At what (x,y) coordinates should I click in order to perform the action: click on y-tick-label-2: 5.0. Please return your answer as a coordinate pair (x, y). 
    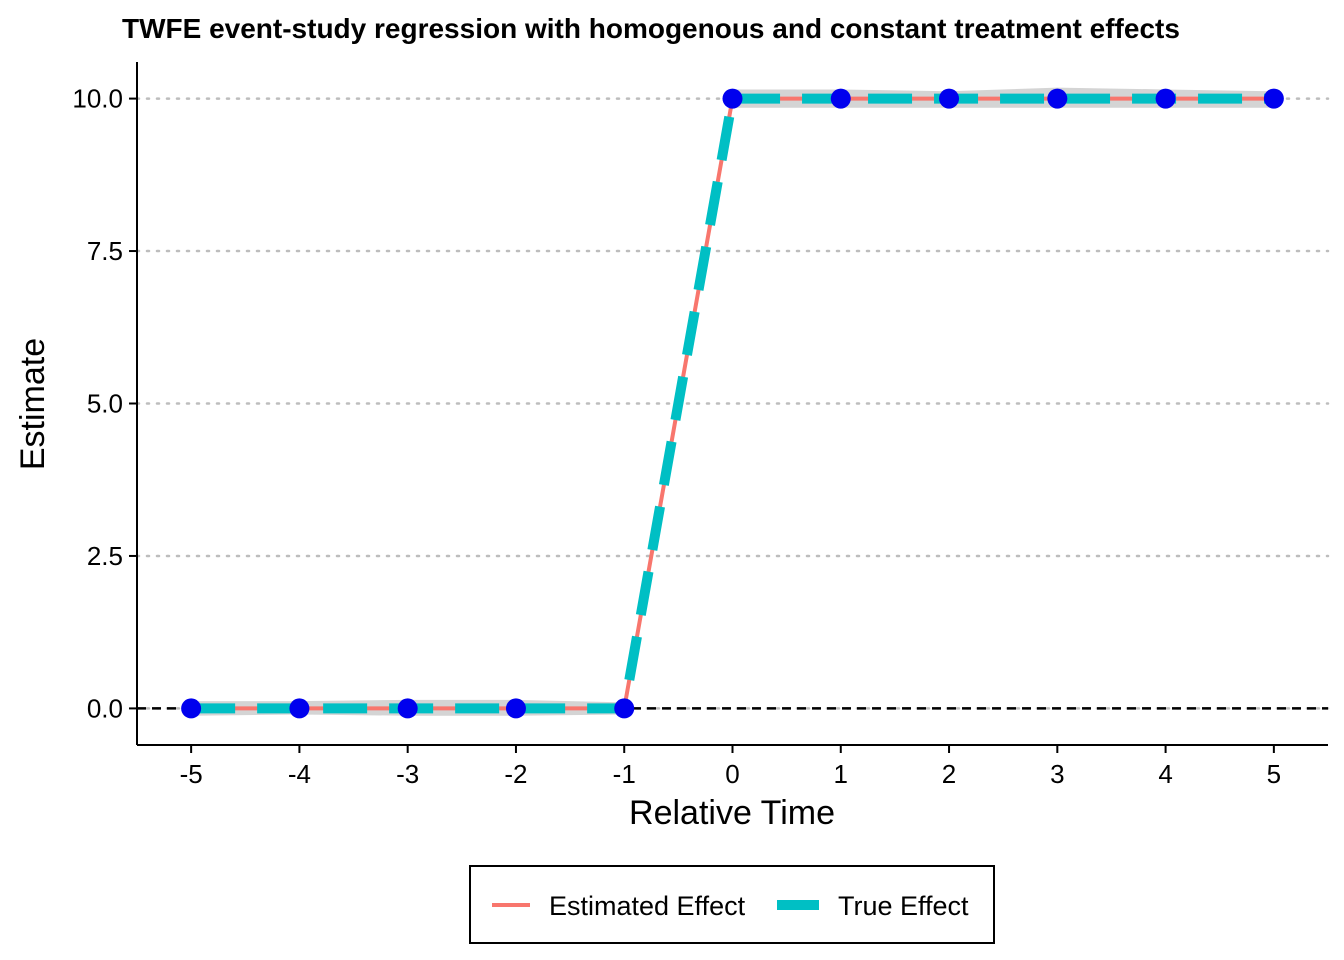
    Looking at the image, I should click on (105, 404).